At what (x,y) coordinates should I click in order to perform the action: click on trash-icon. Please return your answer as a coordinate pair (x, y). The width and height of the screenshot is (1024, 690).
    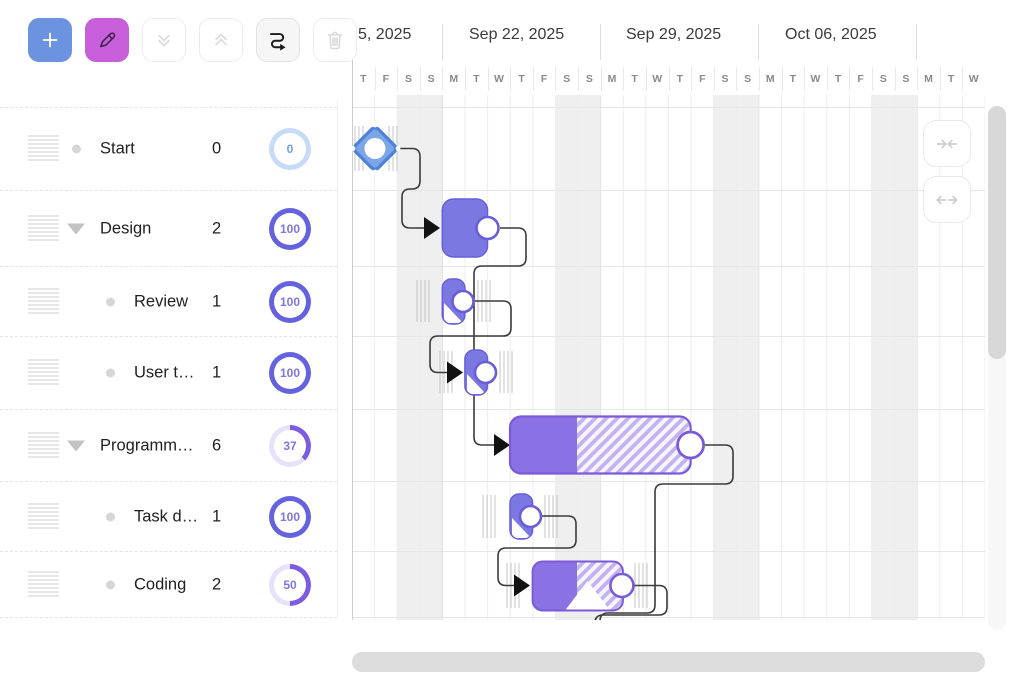
    Looking at the image, I should click on (335, 40).